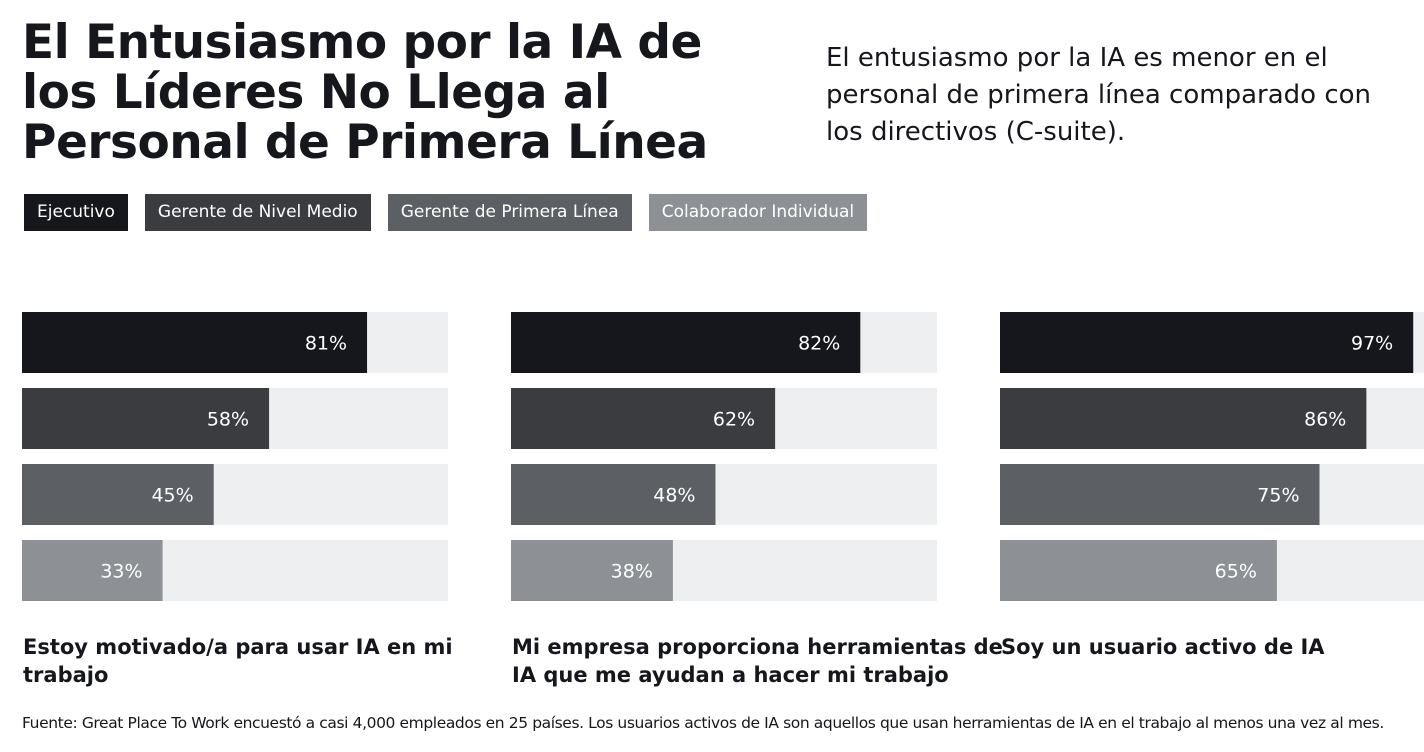 This screenshot has height=752, width=1424. Describe the element at coordinates (1163, 647) in the screenshot. I see `panel-label: Soy un usuario activo de IA` at that location.